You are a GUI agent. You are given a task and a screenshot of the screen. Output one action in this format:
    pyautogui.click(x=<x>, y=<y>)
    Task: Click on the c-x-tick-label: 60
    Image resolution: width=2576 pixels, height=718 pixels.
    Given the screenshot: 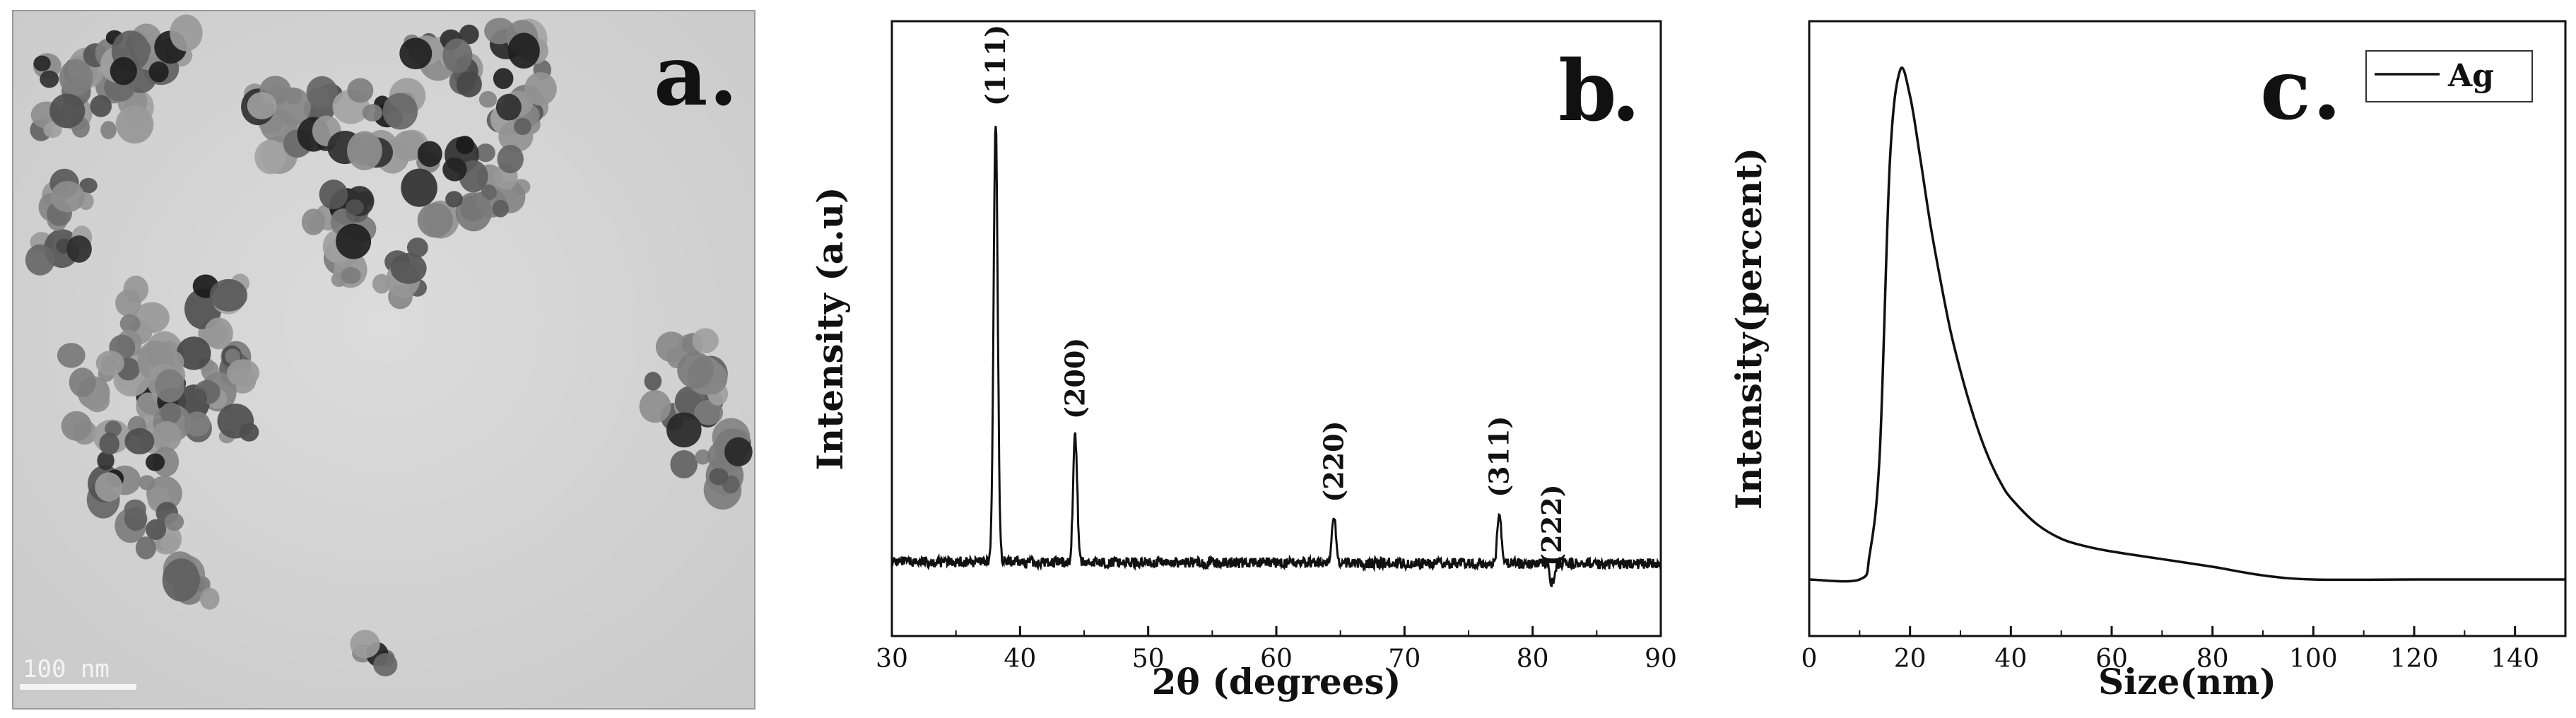 What is the action you would take?
    pyautogui.click(x=2111, y=659)
    